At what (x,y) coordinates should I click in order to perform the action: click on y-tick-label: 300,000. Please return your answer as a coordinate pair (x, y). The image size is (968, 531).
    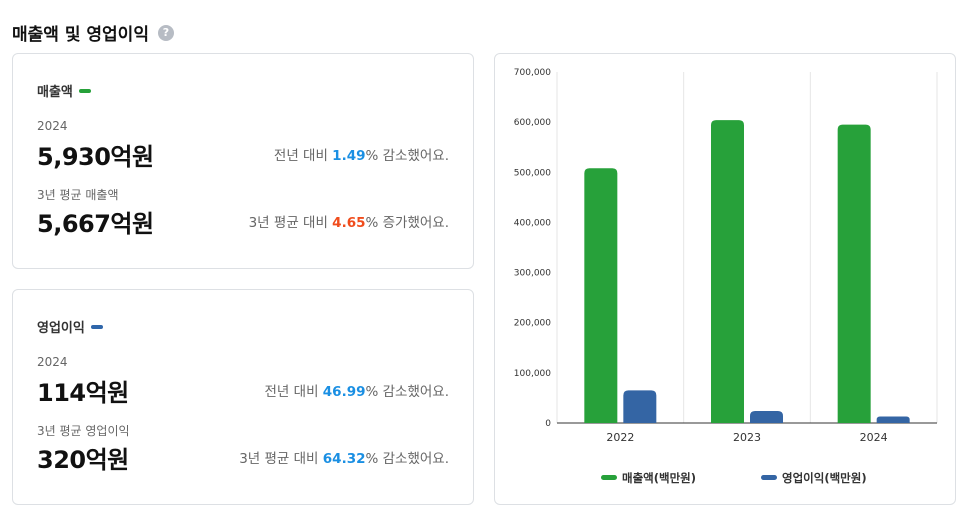
    Looking at the image, I should click on (532, 274).